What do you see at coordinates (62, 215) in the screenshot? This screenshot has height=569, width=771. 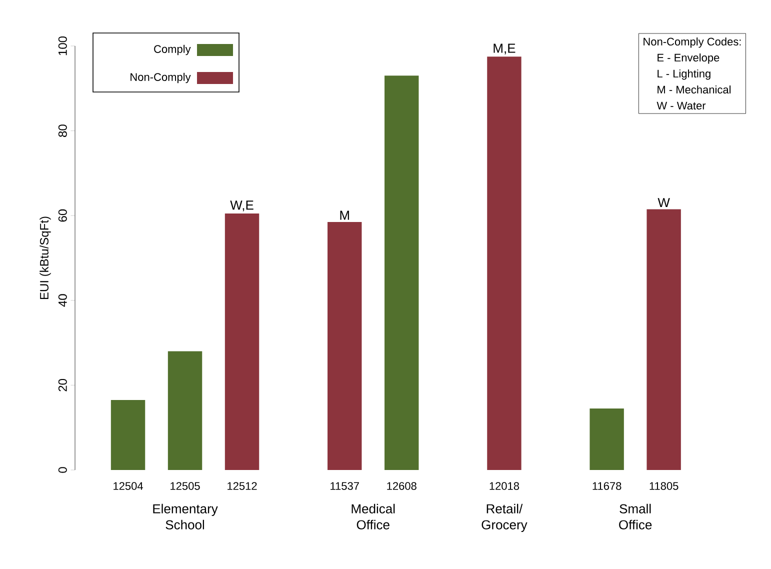 I see `y-tick-label: 60` at bounding box center [62, 215].